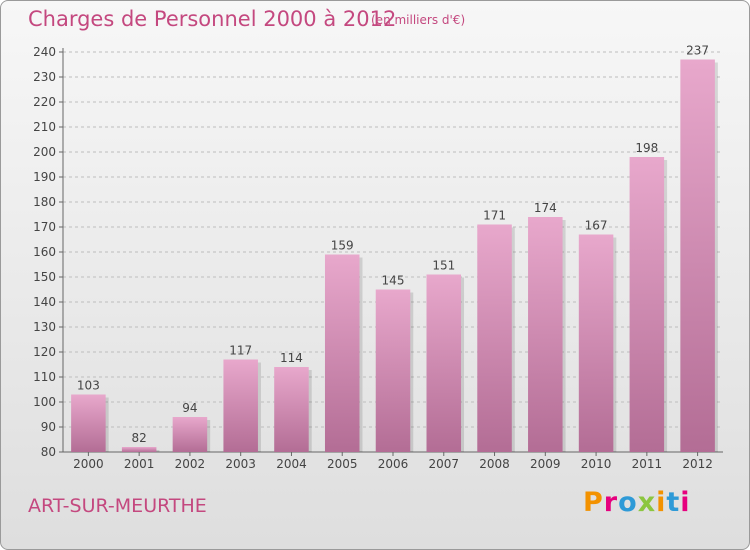 Image resolution: width=750 pixels, height=550 pixels. What do you see at coordinates (44, 227) in the screenshot?
I see `y-tick-label: 170` at bounding box center [44, 227].